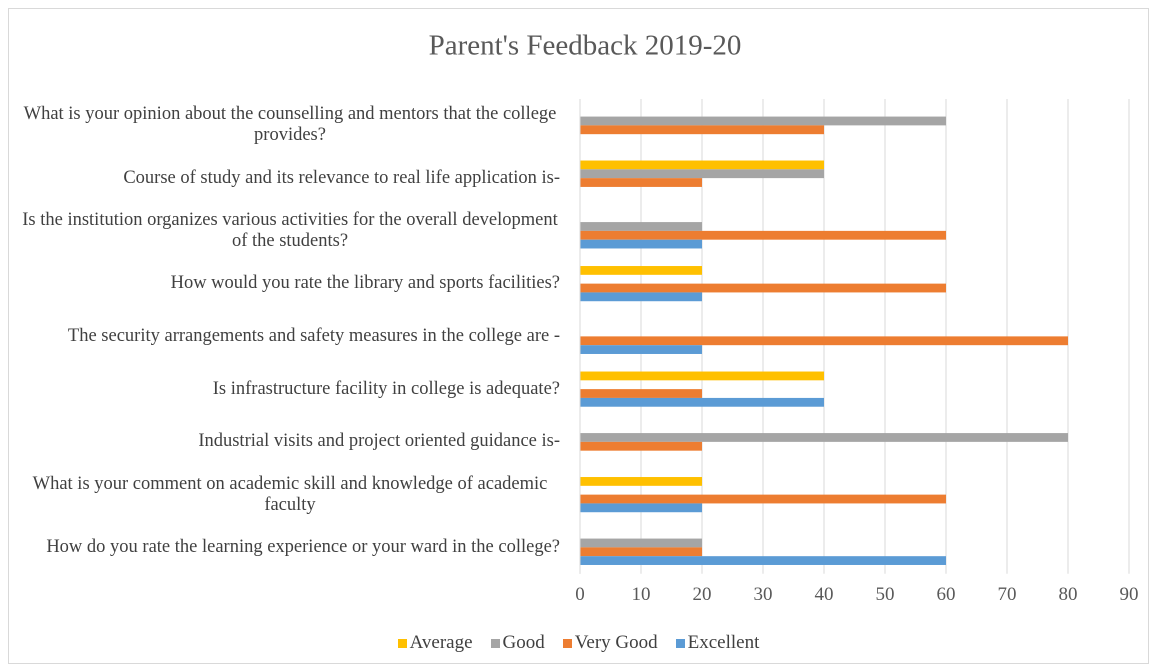 The width and height of the screenshot is (1157, 672). What do you see at coordinates (723, 642) in the screenshot?
I see `legend-label: Excellent` at bounding box center [723, 642].